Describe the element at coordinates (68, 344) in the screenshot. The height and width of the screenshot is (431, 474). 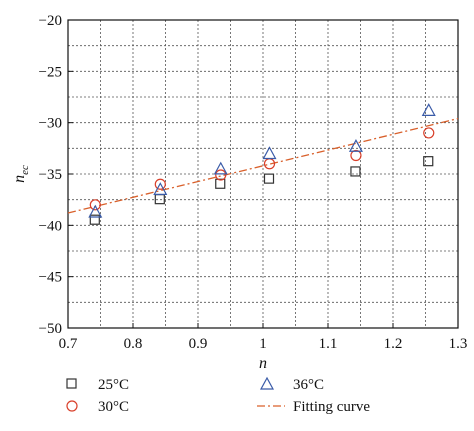
I see `x-tick-label: 0.7` at that location.